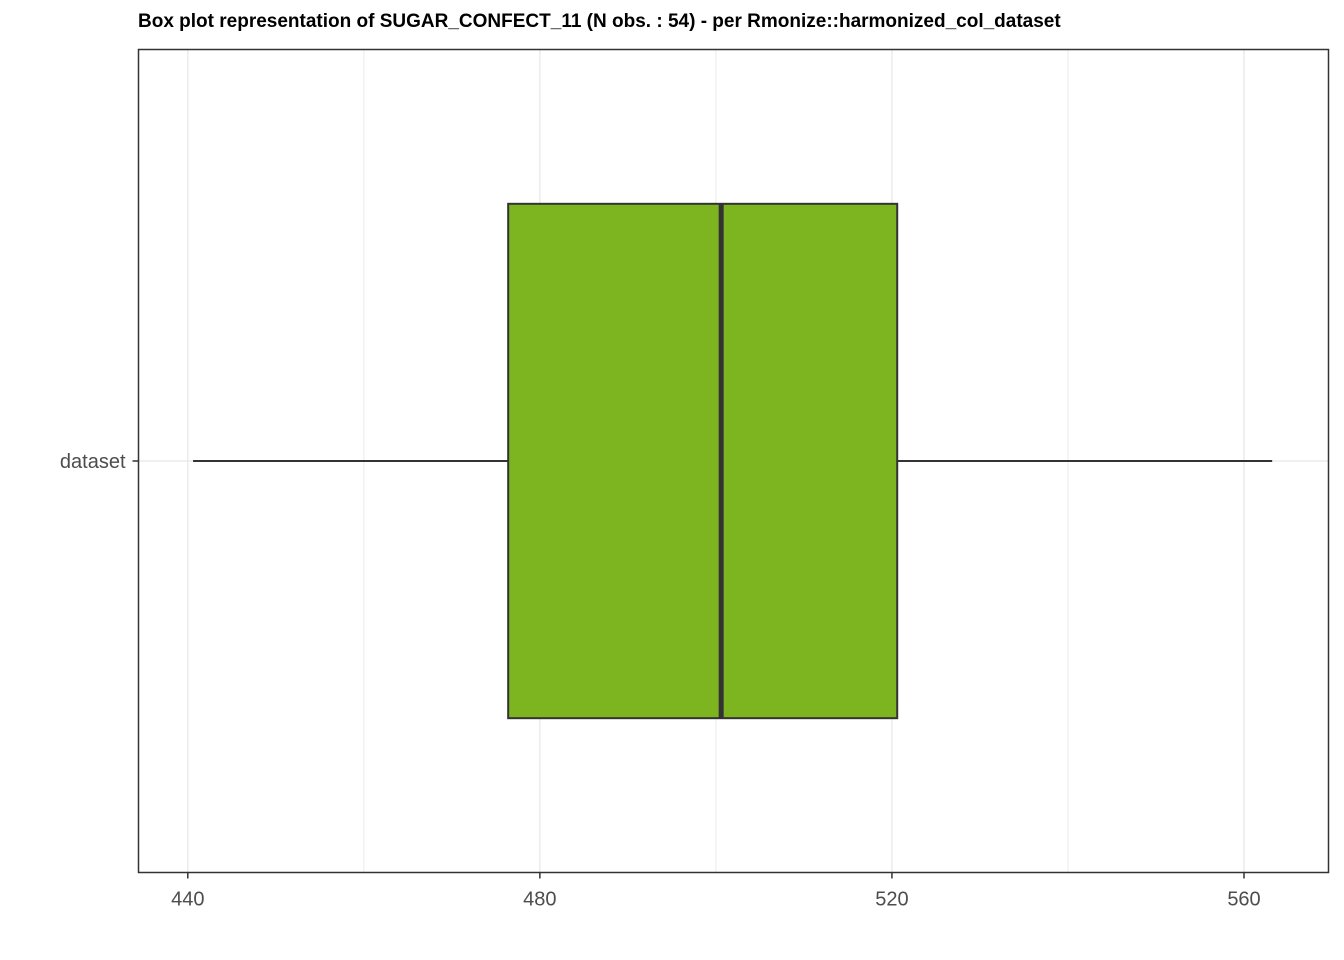  Describe the element at coordinates (93, 462) in the screenshot. I see `y-tick-label: dataset` at that location.